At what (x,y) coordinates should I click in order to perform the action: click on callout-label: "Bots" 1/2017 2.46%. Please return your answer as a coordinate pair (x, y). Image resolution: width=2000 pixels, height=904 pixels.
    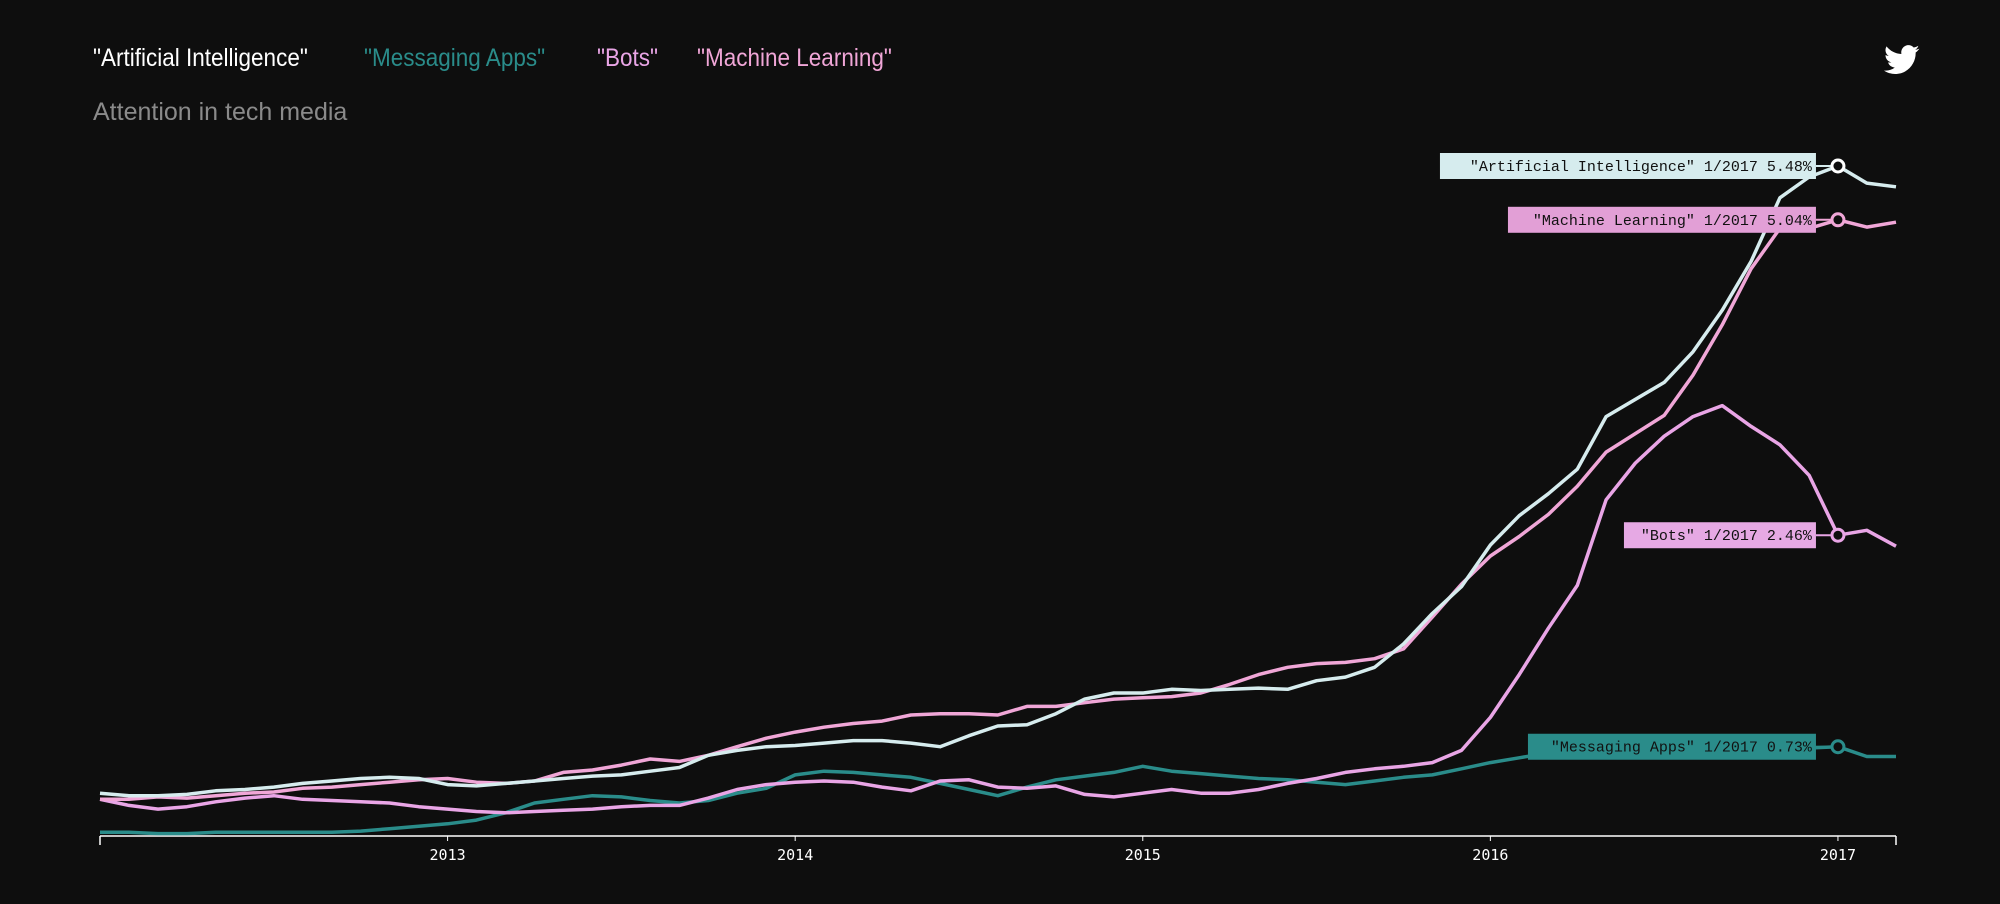
    Looking at the image, I should click on (1727, 536).